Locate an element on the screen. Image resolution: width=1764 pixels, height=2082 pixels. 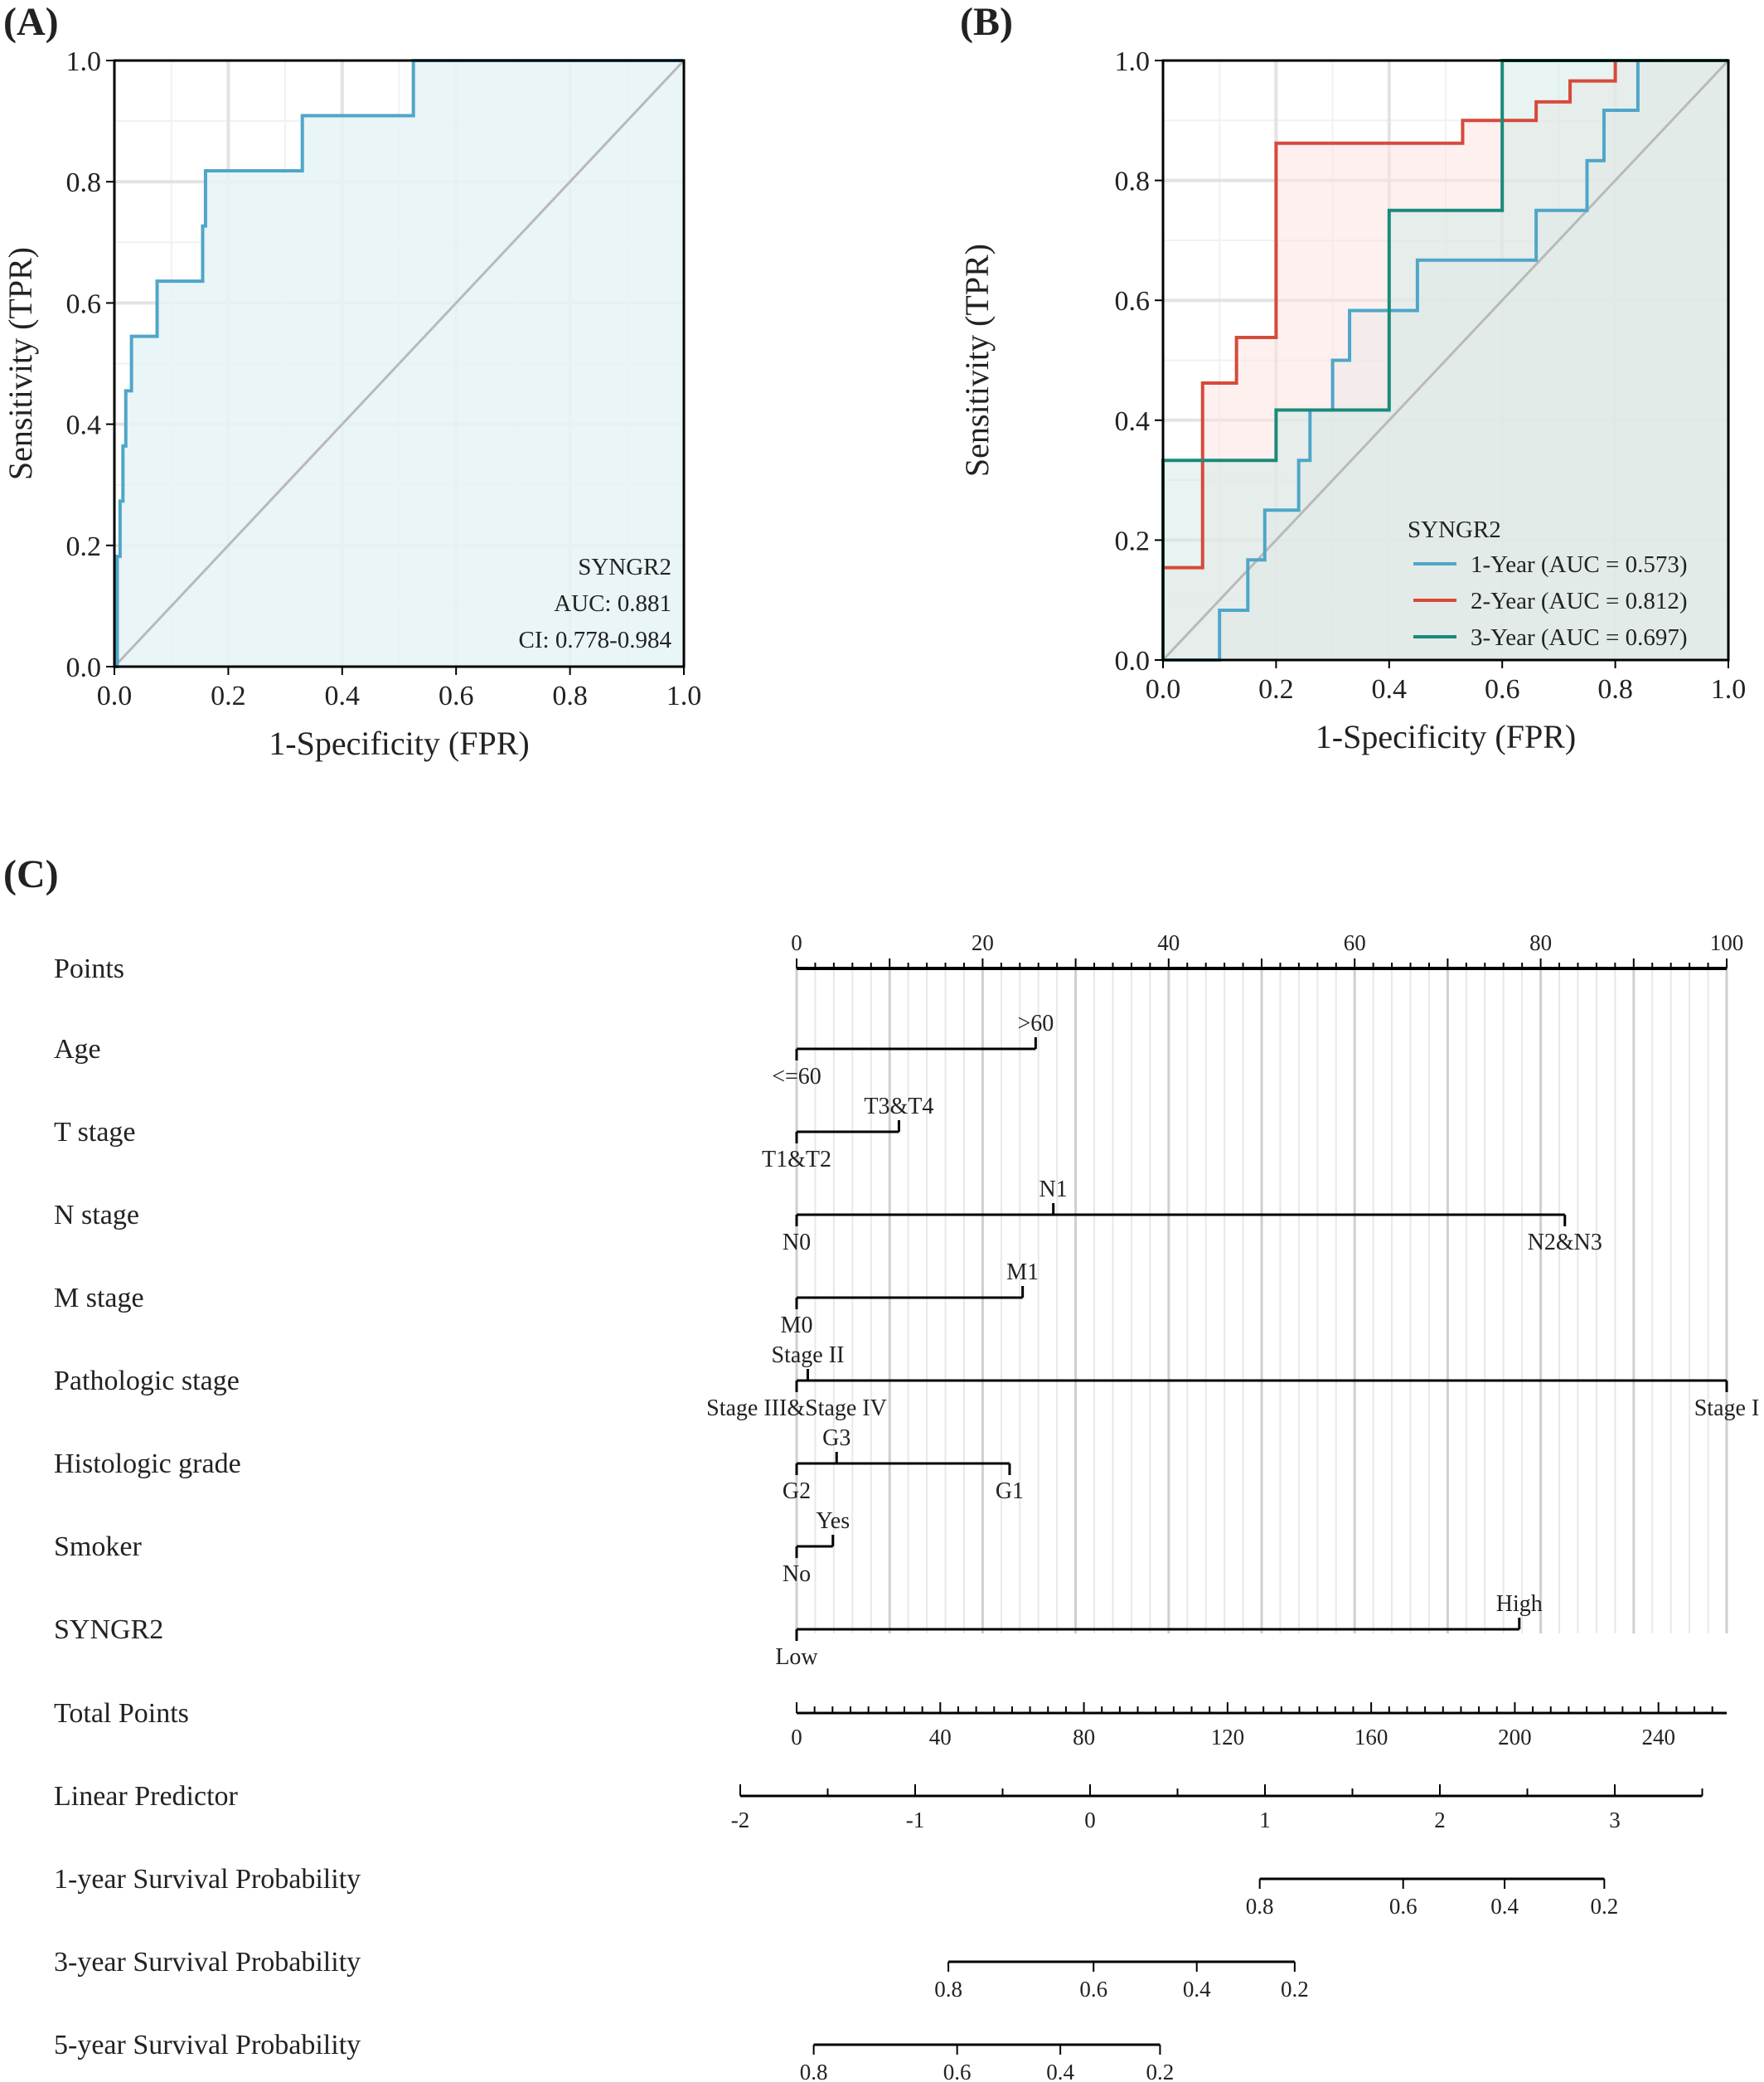
level-label: <=60 is located at coordinates (796, 1077).